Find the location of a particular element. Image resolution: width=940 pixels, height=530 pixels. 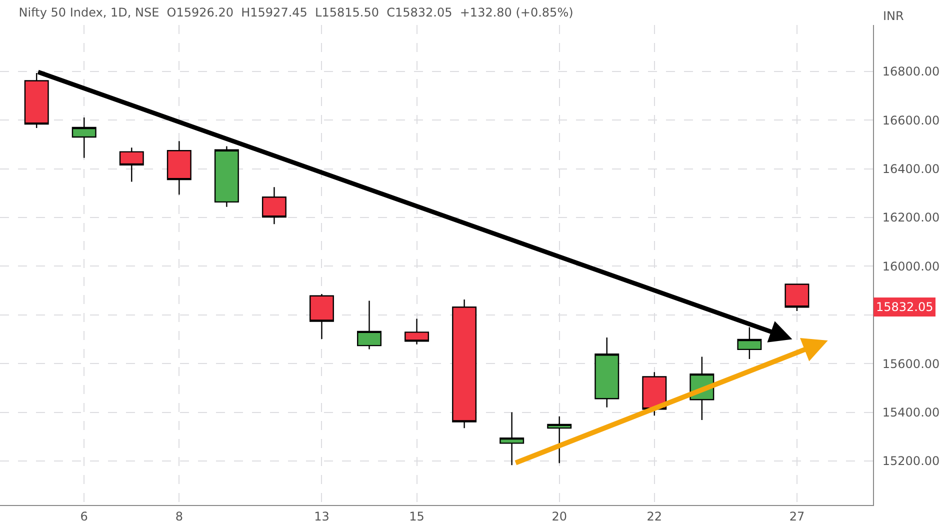

x-tick-label: 13 is located at coordinates (322, 516).